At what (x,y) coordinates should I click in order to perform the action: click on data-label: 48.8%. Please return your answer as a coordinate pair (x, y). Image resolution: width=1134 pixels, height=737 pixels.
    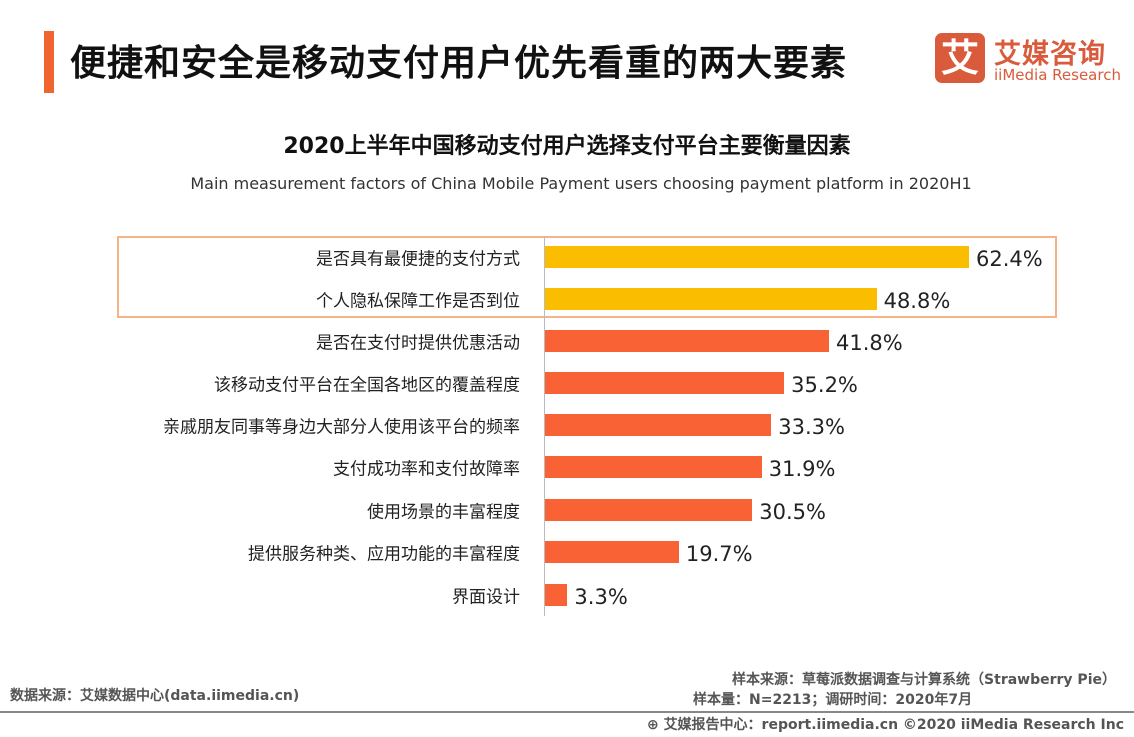
    Looking at the image, I should click on (917, 301).